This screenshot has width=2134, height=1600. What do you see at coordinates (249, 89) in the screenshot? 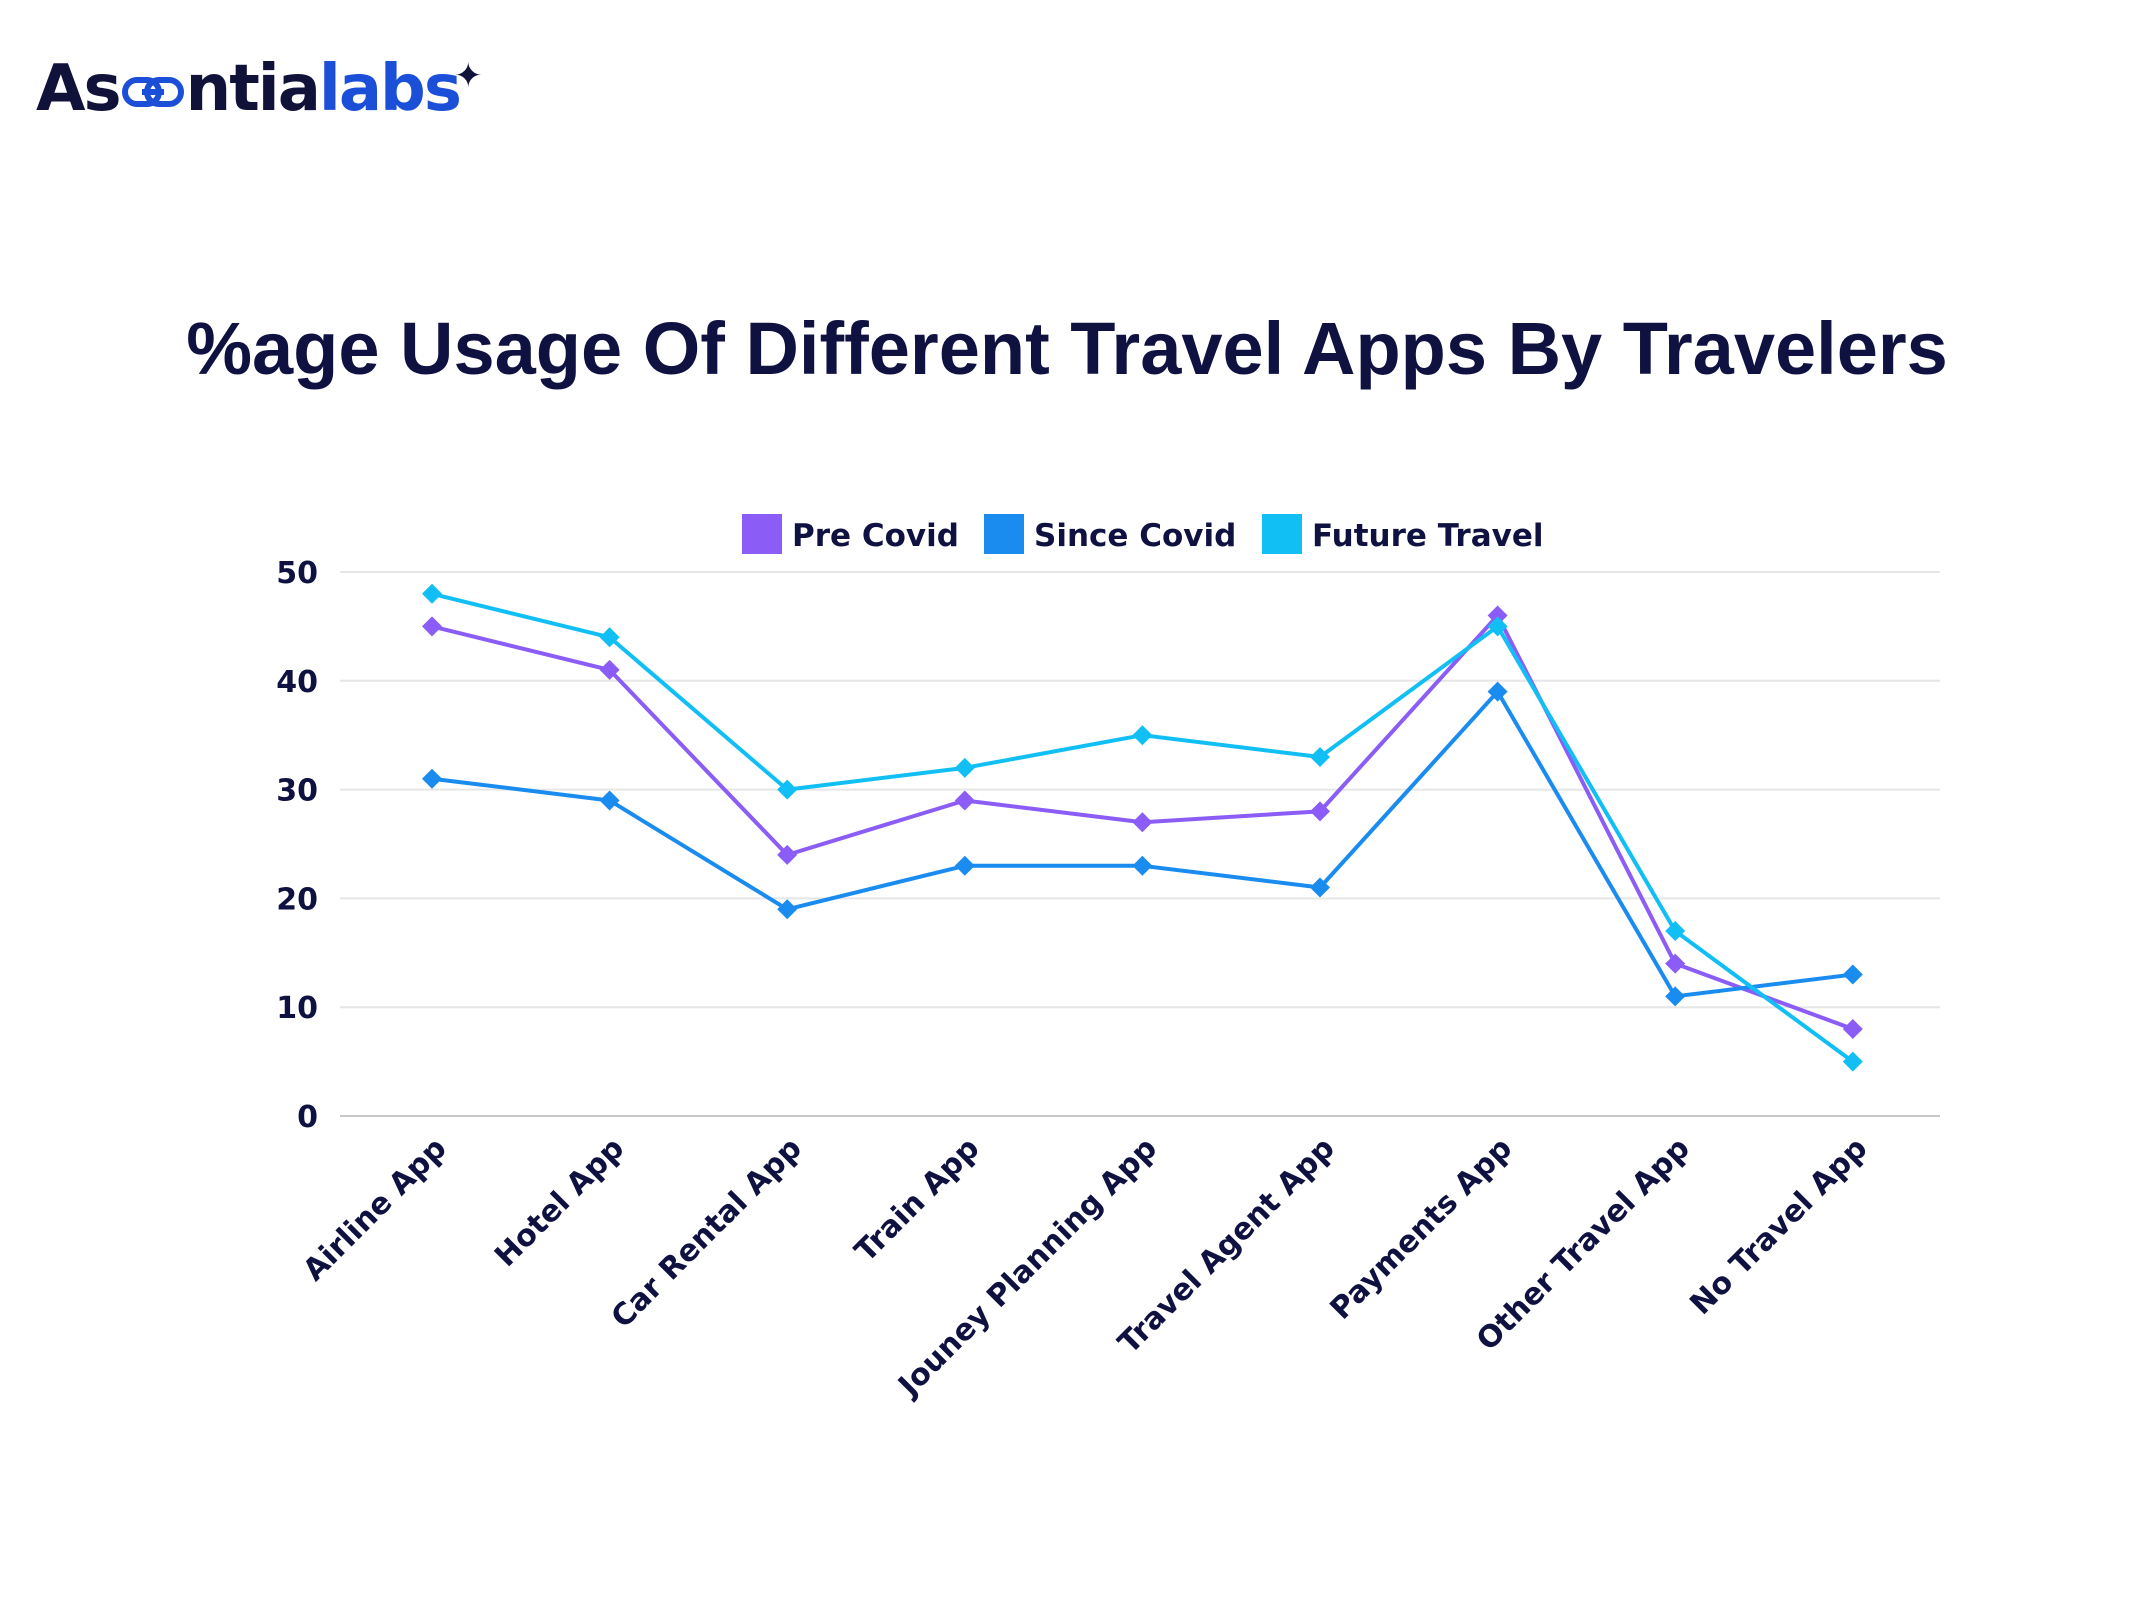
I see `logo-wordmark: As ntialabs` at bounding box center [249, 89].